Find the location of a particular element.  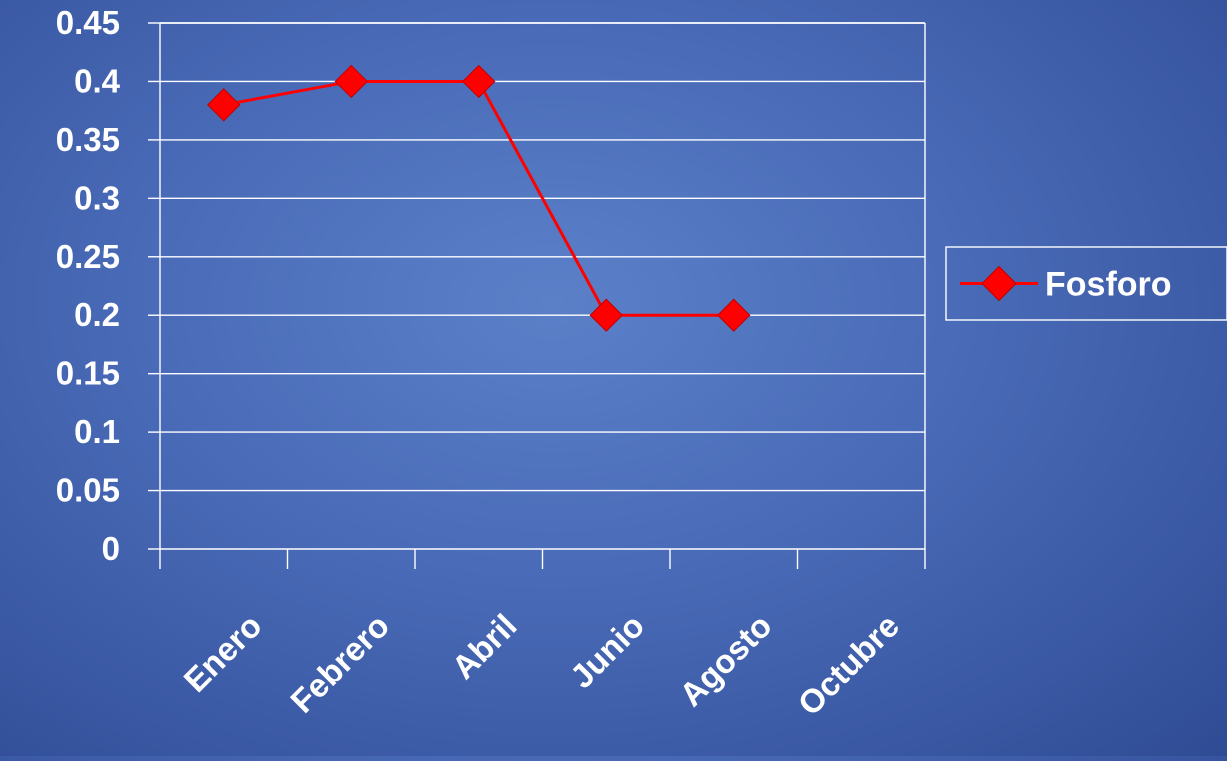

x-tick-label: Febrero is located at coordinates (339, 663).